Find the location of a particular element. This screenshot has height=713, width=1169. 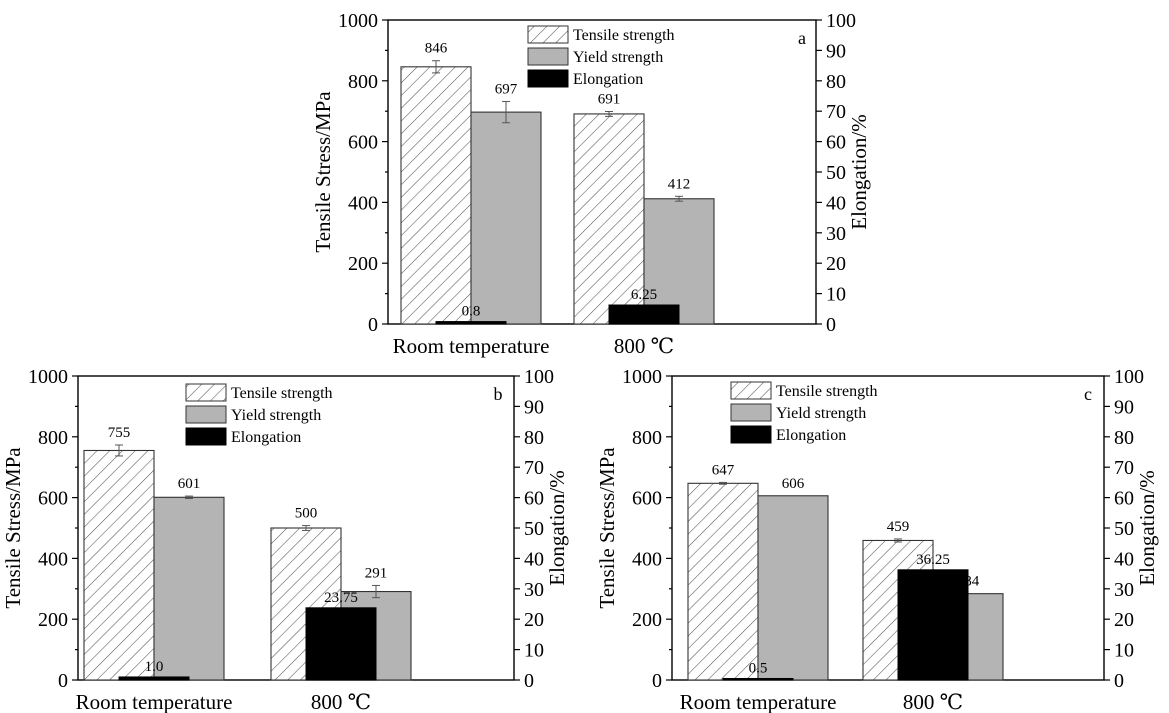

data-label-yield: 291 is located at coordinates (376, 573).